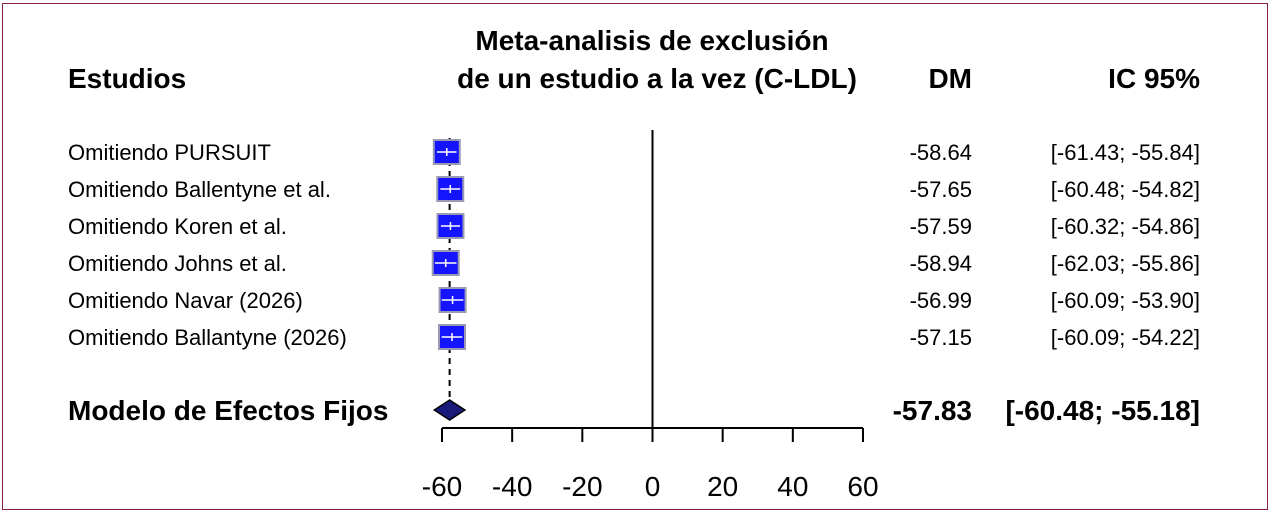 The image size is (1272, 514). Describe the element at coordinates (228, 410) in the screenshot. I see `summary-label: Modelo de Efectos Fijos` at that location.